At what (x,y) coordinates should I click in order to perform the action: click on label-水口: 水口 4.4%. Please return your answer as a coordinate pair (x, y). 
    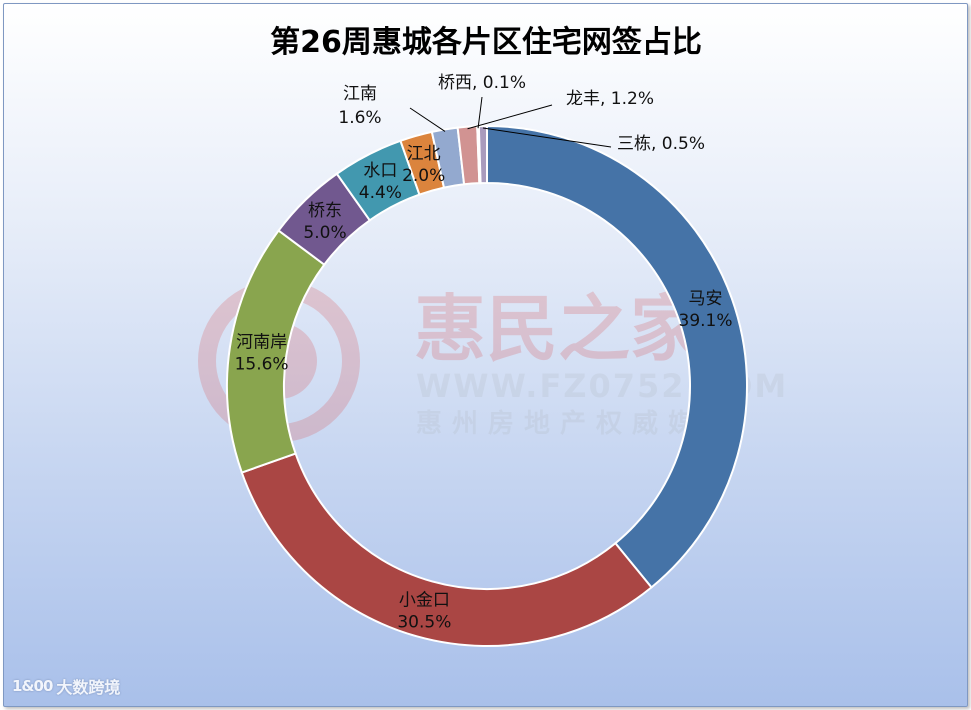
    Looking at the image, I should click on (380, 182).